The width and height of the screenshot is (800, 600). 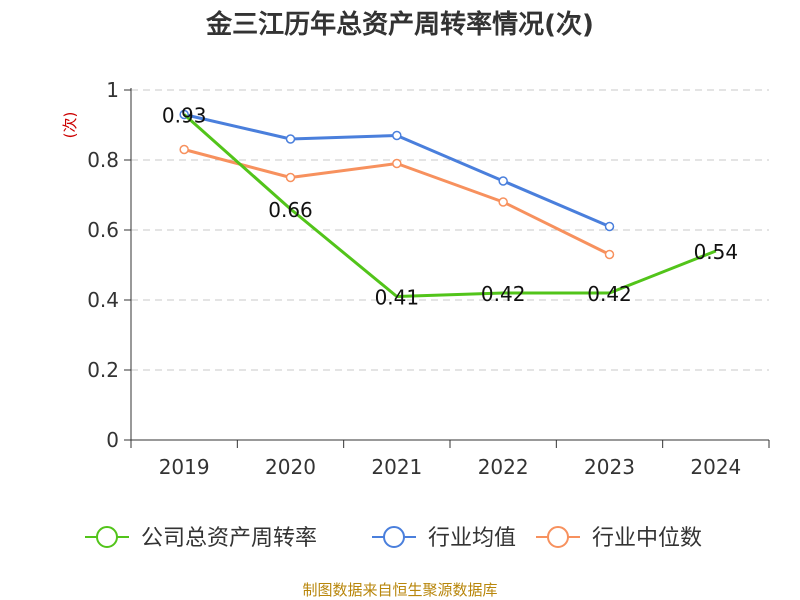 I want to click on y-tick-label: 0.6, so click(x=103, y=230).